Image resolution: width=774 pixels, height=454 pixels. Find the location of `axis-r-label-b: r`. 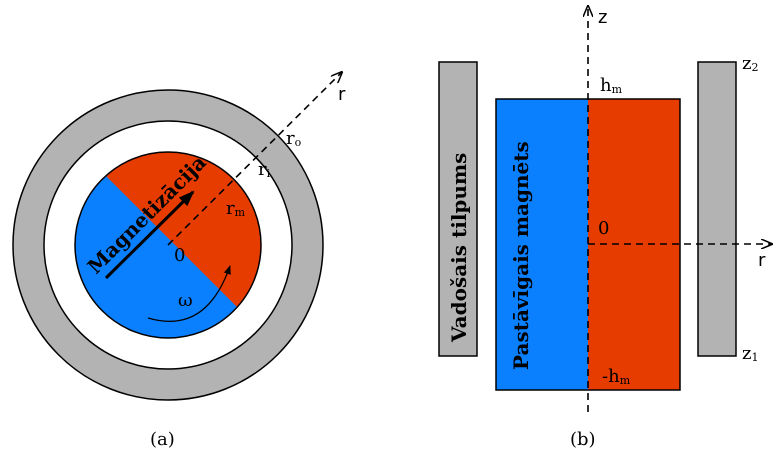

axis-r-label-b: r is located at coordinates (762, 260).